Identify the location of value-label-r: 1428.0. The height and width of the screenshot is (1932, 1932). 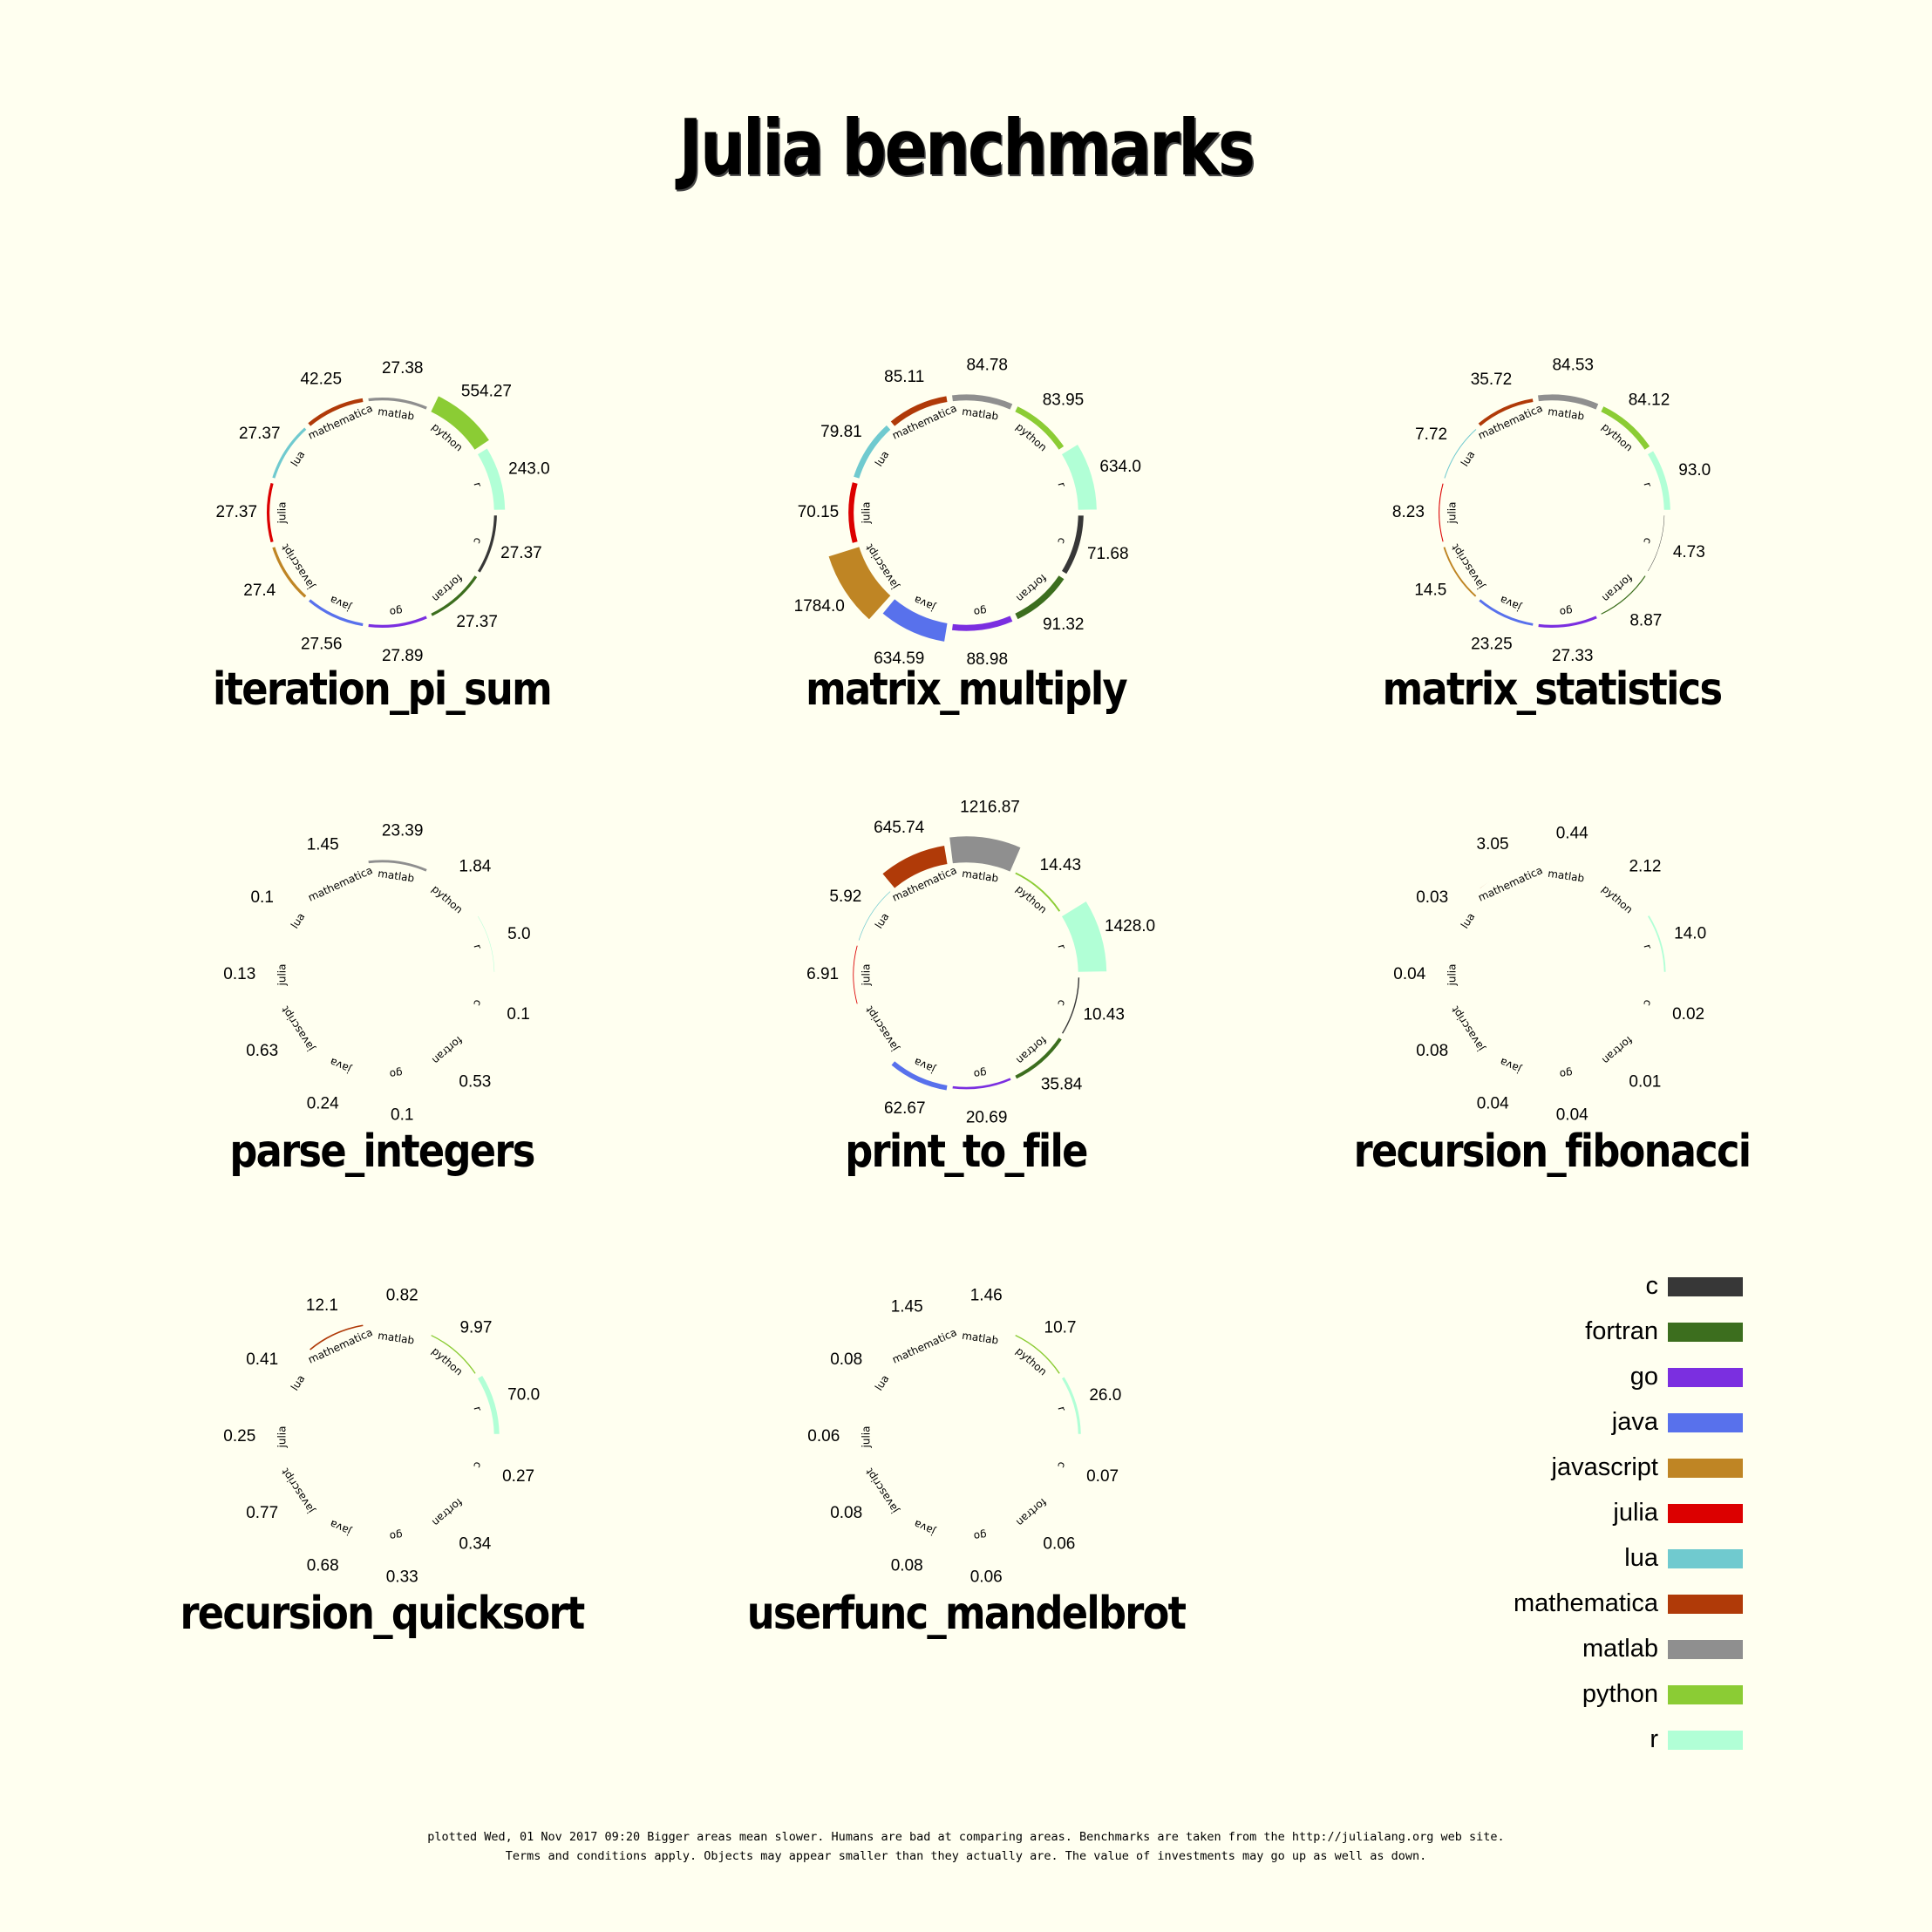
(1130, 926).